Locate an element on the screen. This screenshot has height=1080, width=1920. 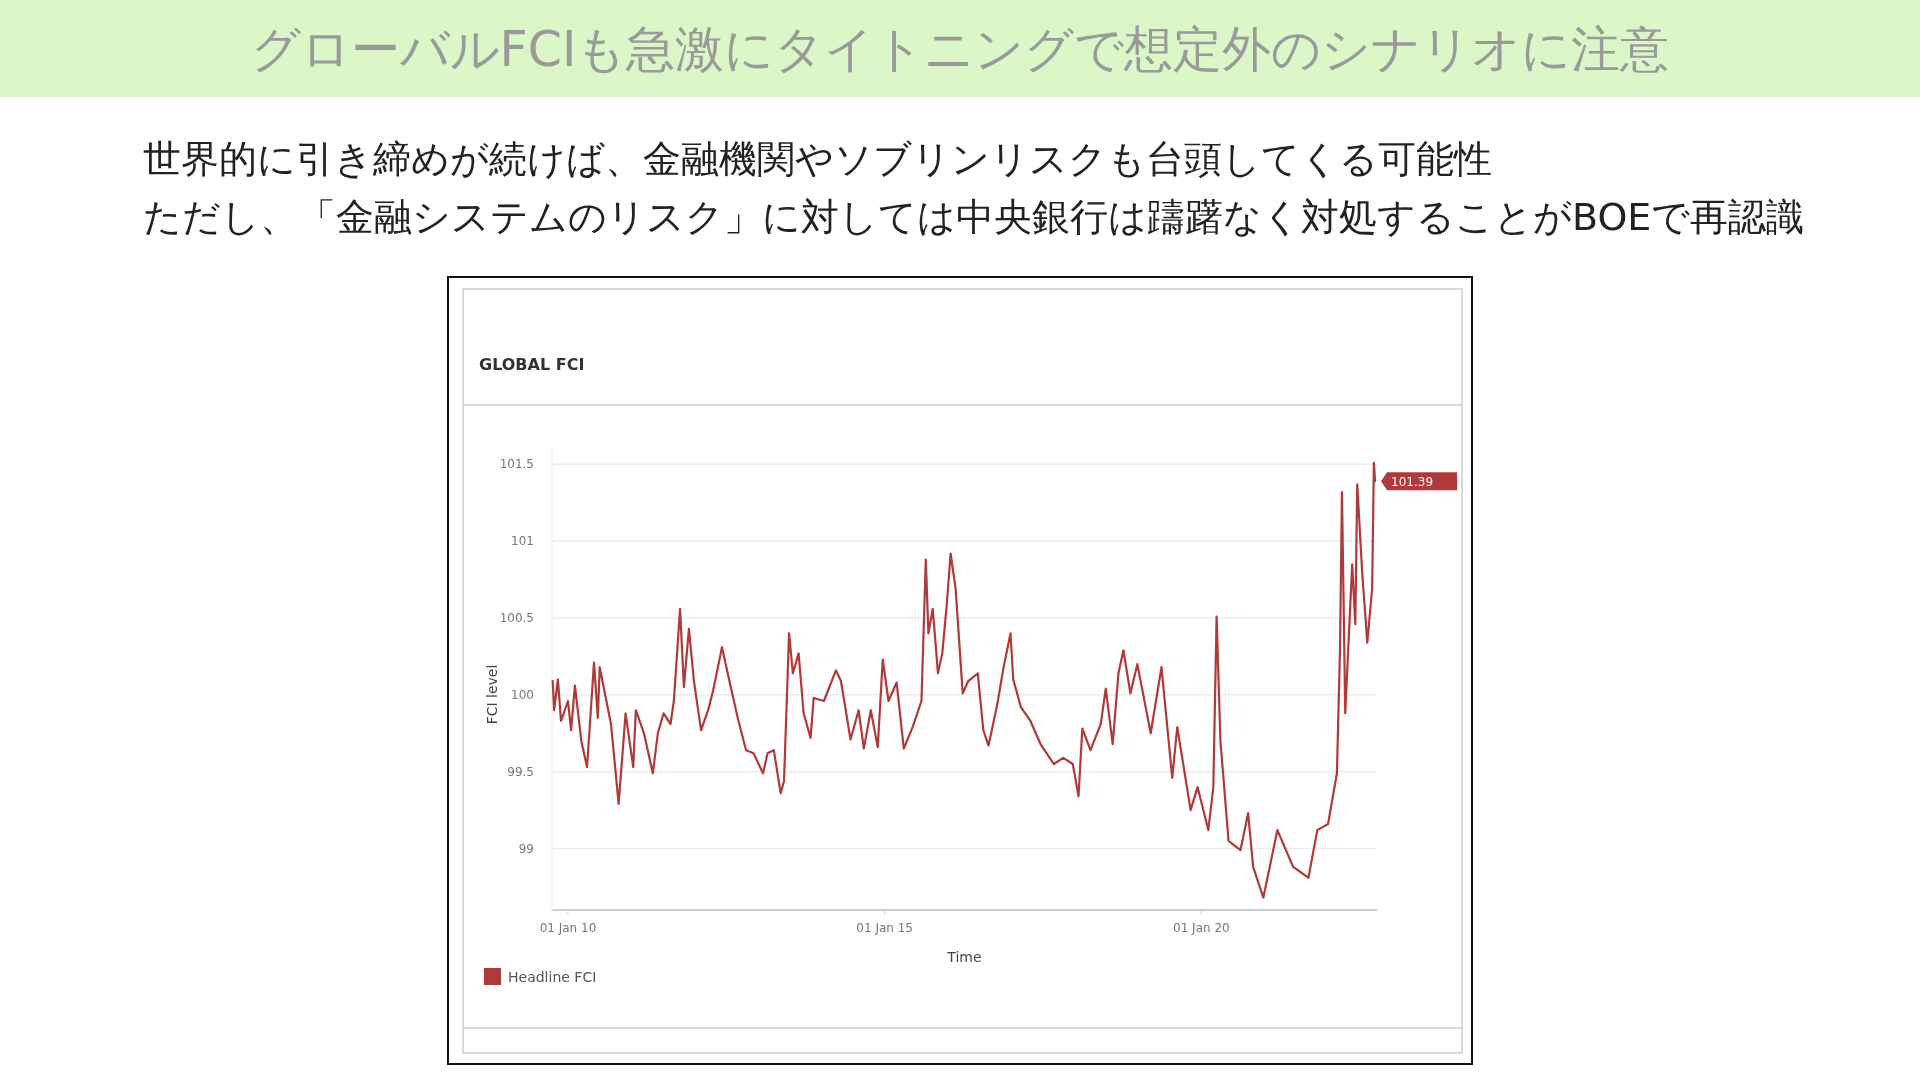
text: GLOBAL FCI is located at coordinates (532, 364).